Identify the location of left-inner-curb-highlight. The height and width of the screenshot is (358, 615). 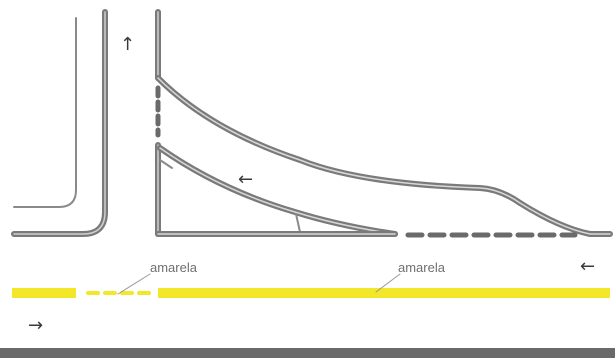
(59, 123).